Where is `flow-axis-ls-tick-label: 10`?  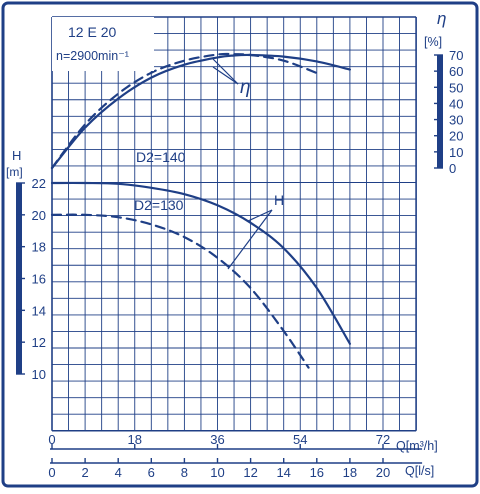 flow-axis-ls-tick-label: 10 is located at coordinates (217, 472).